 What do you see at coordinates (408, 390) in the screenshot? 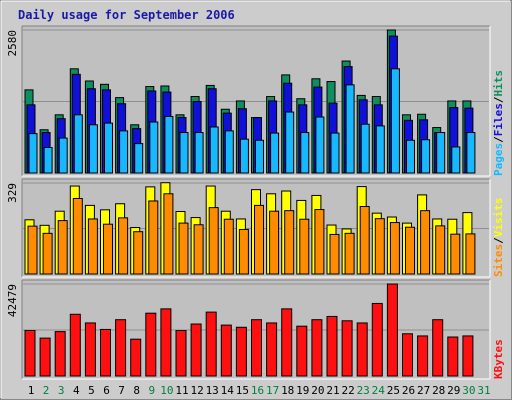
I see `x-tick-label-day-26: 26` at bounding box center [408, 390].